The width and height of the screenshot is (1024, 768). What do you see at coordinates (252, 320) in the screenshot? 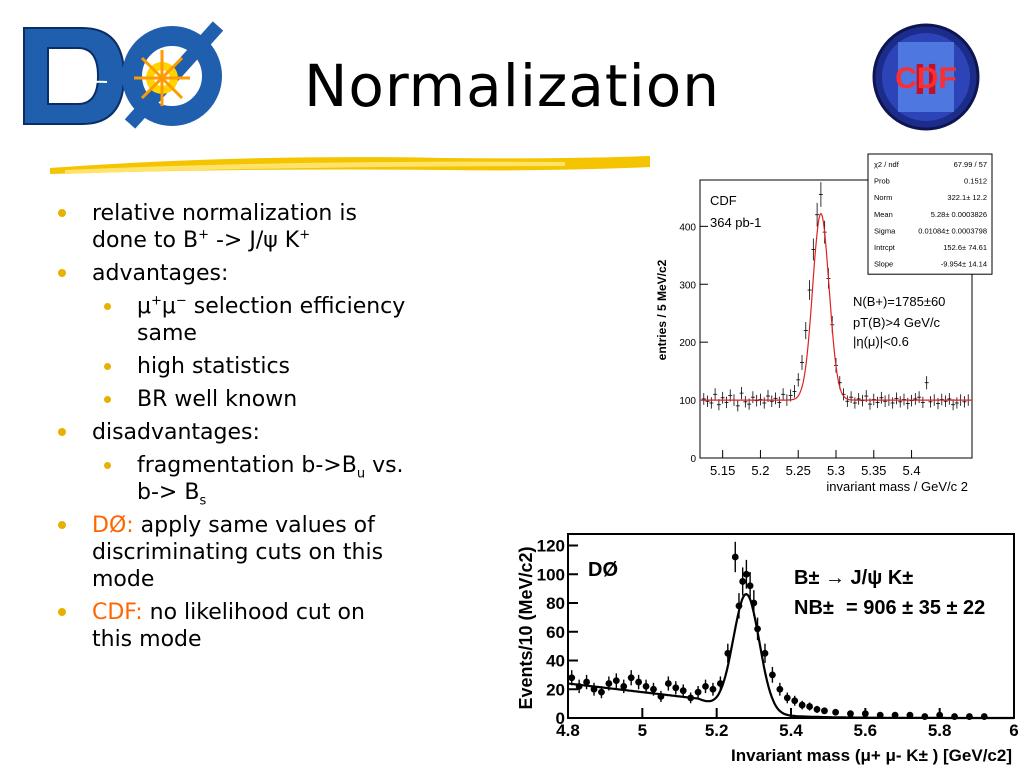
I see `subbullet-selection-efficiency: μ+μ− selection efficiency same` at bounding box center [252, 320].